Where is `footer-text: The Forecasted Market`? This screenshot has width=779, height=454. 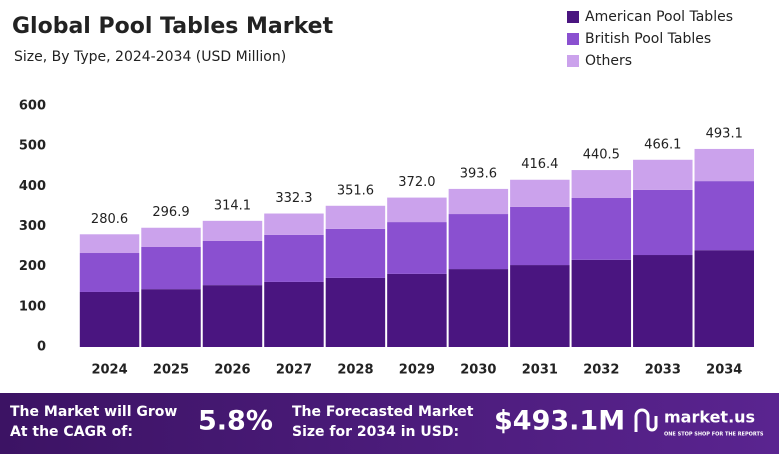
footer-text: The Forecasted Market is located at coordinates (383, 412).